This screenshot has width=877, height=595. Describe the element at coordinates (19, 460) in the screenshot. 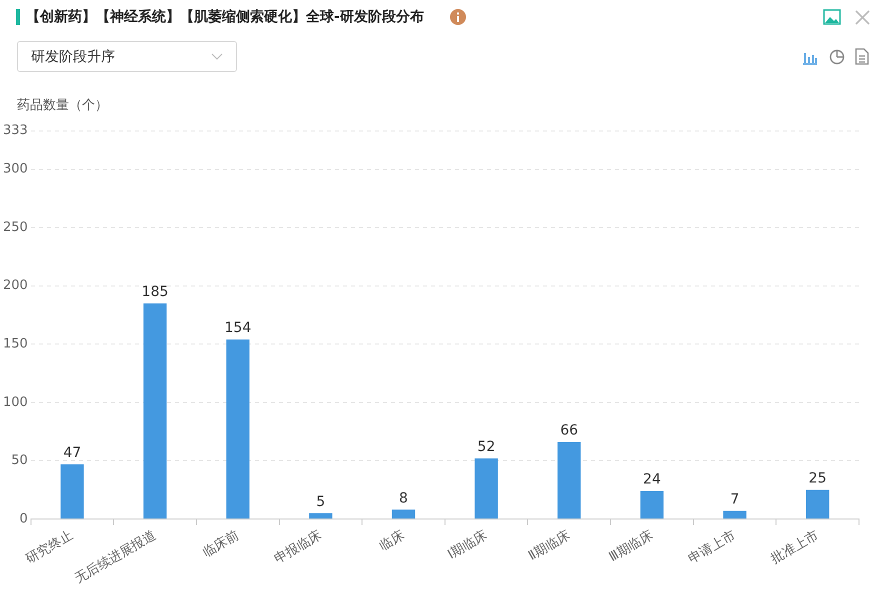

I see `y-tick-label: 50` at that location.